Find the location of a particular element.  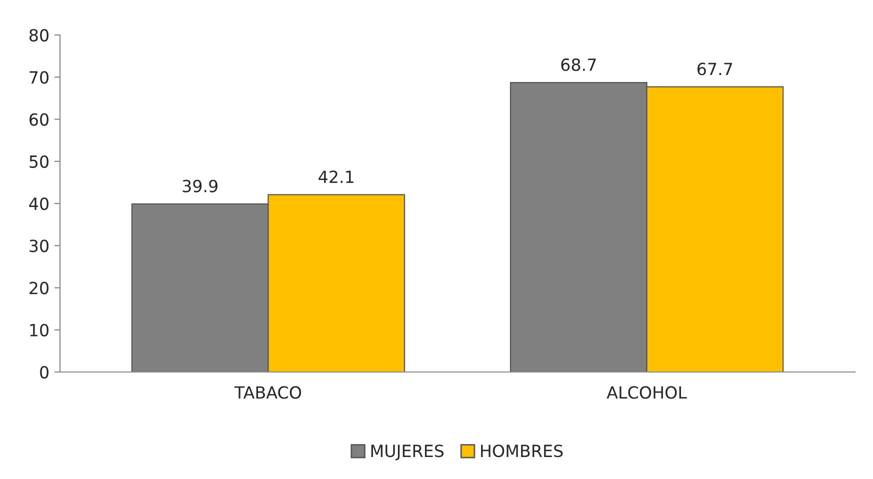

y-tick-label: 30 is located at coordinates (39, 246).